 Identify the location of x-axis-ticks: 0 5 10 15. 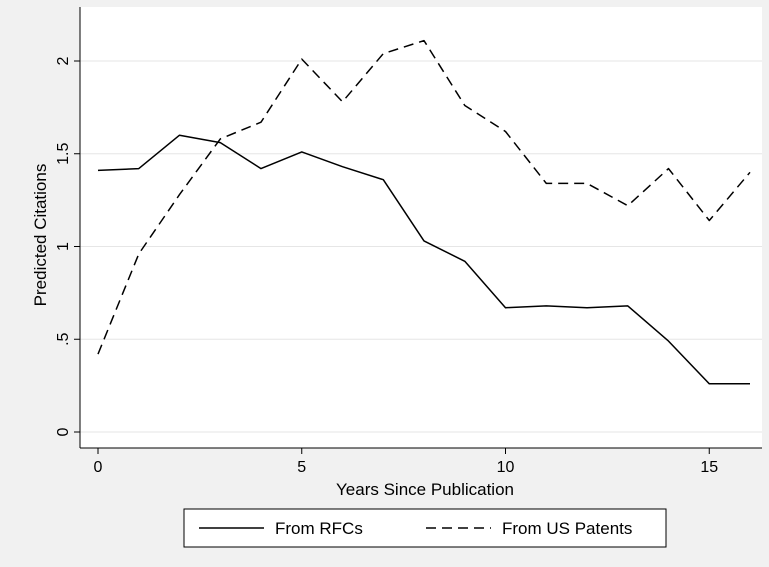
(406, 462).